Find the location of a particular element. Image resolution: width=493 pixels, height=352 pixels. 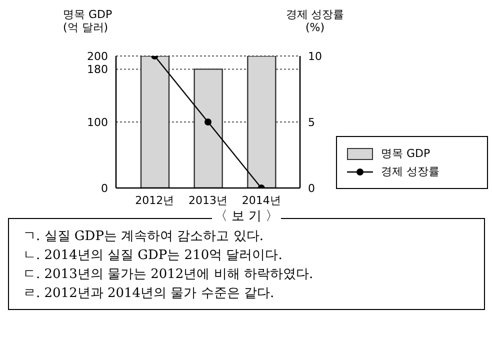

y-axis-title: 명목 GDP (억 달러) is located at coordinates (88, 21).